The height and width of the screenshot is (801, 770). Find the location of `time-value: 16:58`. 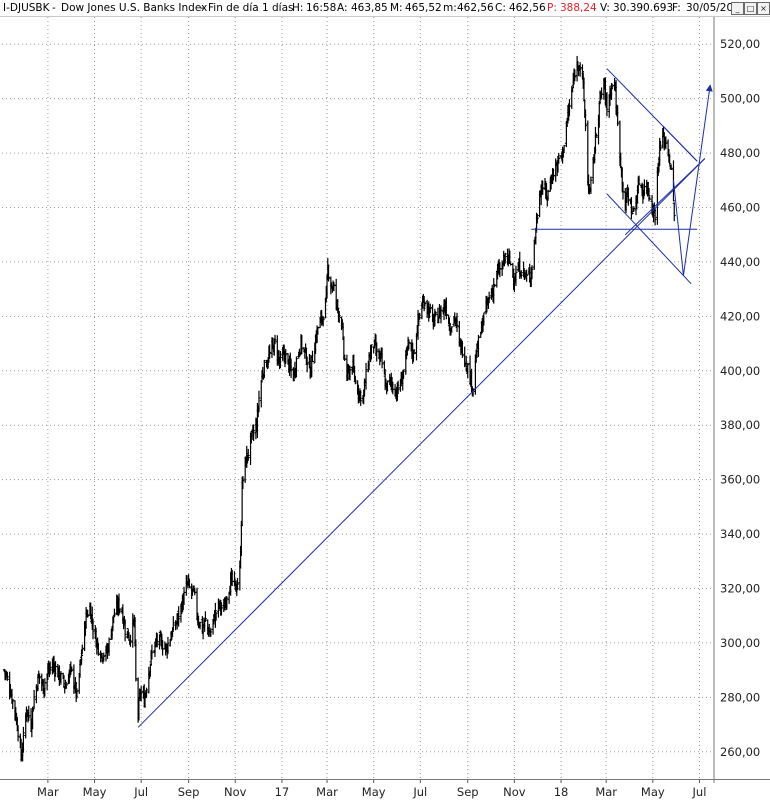

time-value: 16:58 is located at coordinates (321, 8).